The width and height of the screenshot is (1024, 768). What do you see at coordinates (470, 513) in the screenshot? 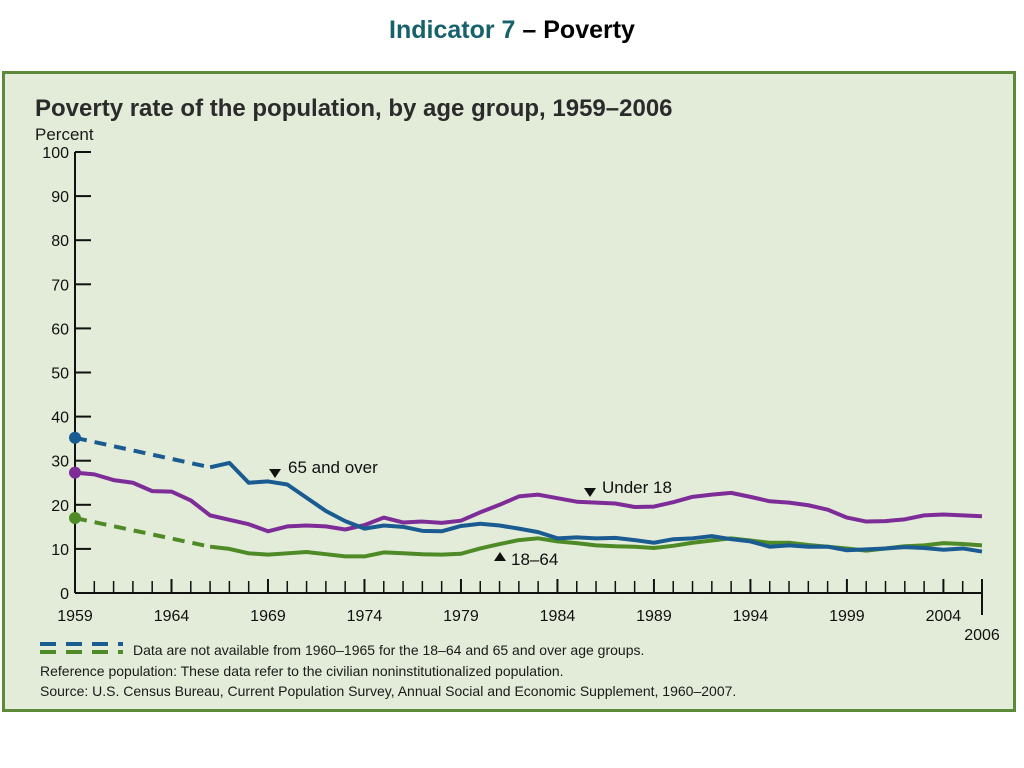
I see `series-annotations: 65 and over Under 18 18–64` at bounding box center [470, 513].